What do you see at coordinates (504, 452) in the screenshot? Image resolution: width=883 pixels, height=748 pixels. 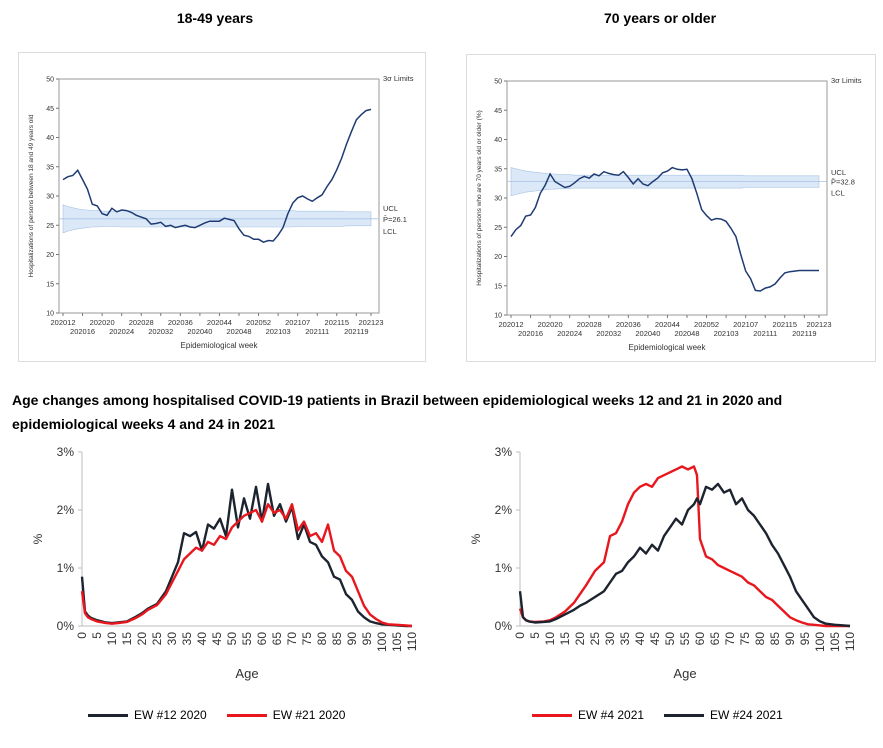 I see `age-2021-ytick-label: 3%` at bounding box center [504, 452].